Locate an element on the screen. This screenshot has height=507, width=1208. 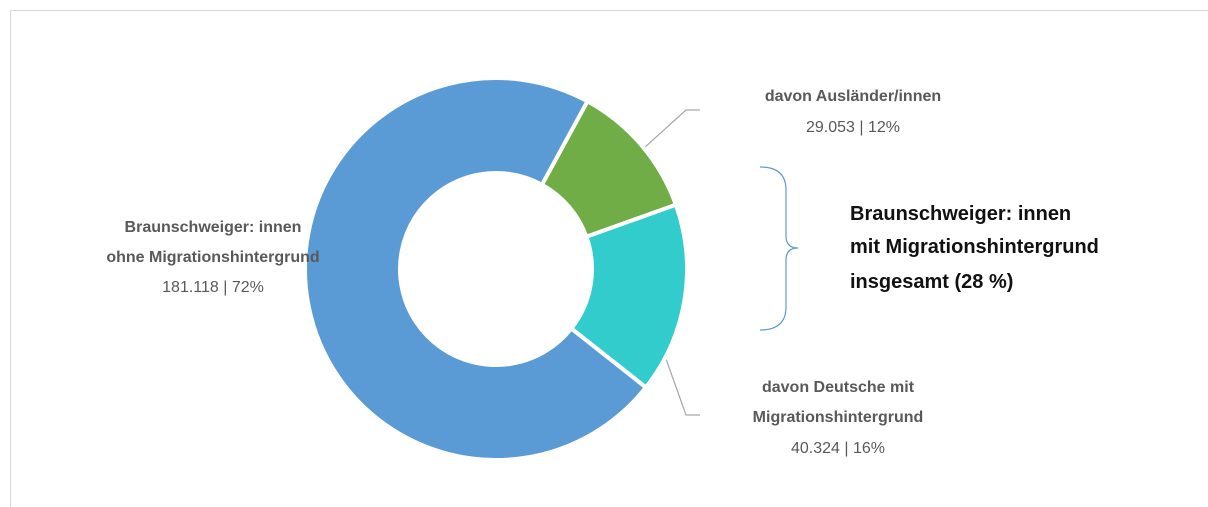
text-line: Migrationshintergrund is located at coordinates (838, 417).